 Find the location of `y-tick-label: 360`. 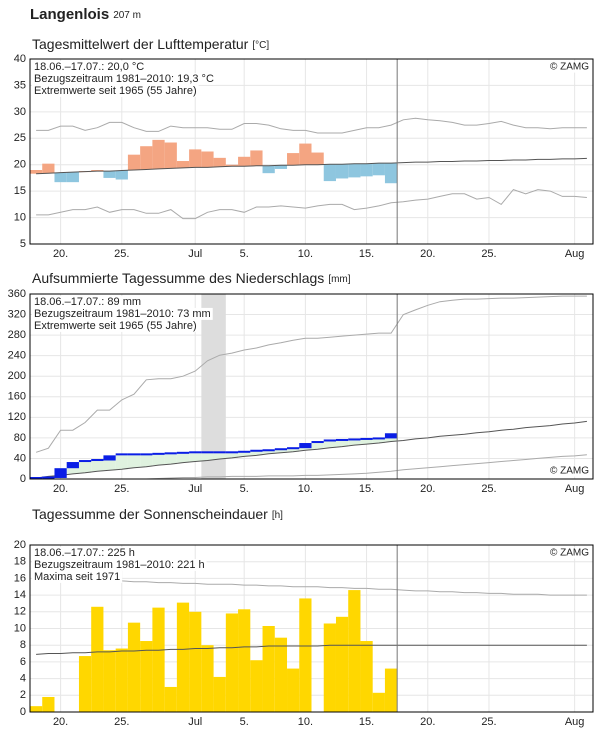

y-tick-label: 360 is located at coordinates (17, 294).